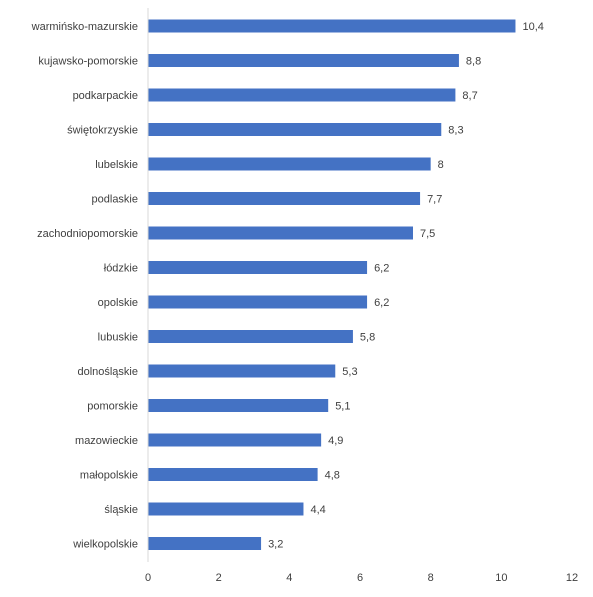 The width and height of the screenshot is (593, 597). What do you see at coordinates (112, 407) in the screenshot?
I see `category-label: pomorskie` at bounding box center [112, 407].